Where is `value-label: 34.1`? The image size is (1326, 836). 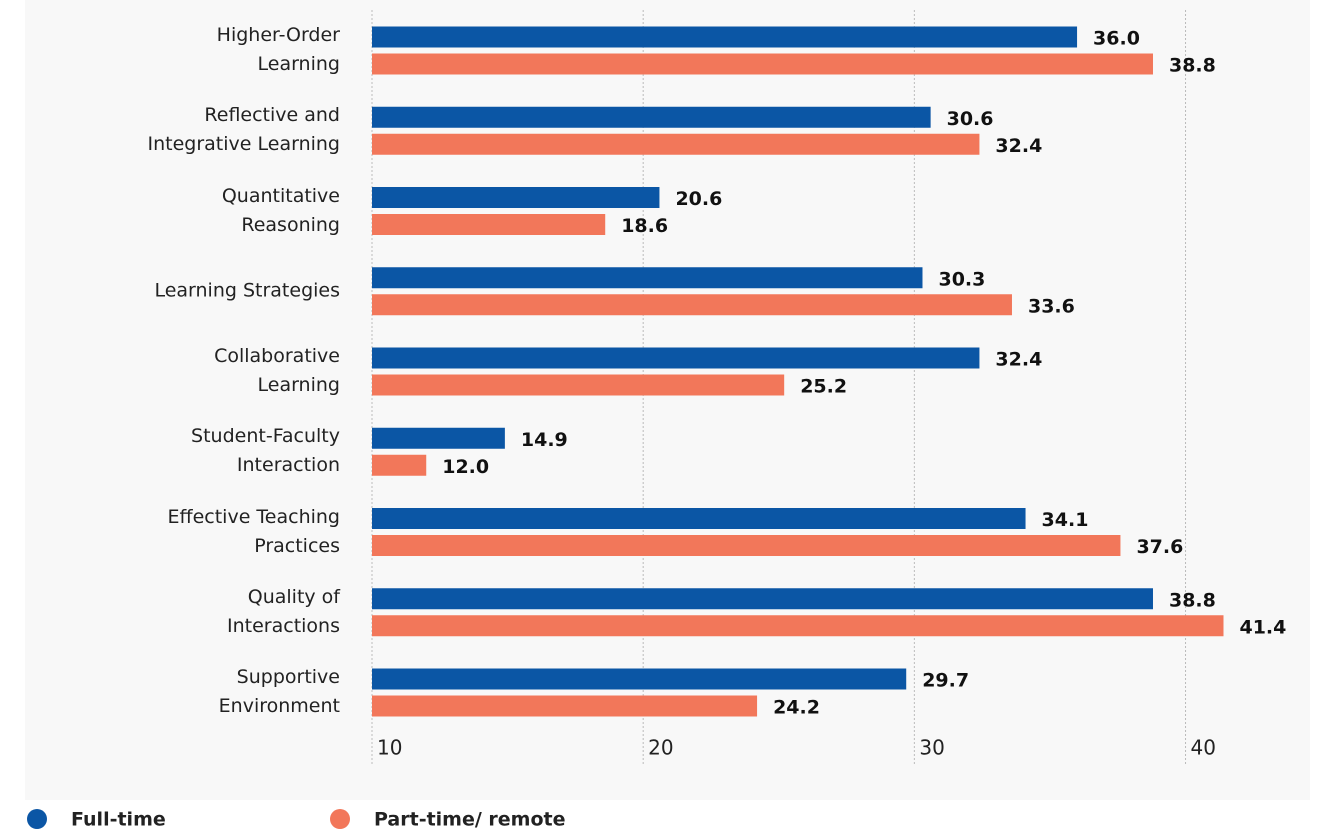
value-label: 34.1 is located at coordinates (1065, 520).